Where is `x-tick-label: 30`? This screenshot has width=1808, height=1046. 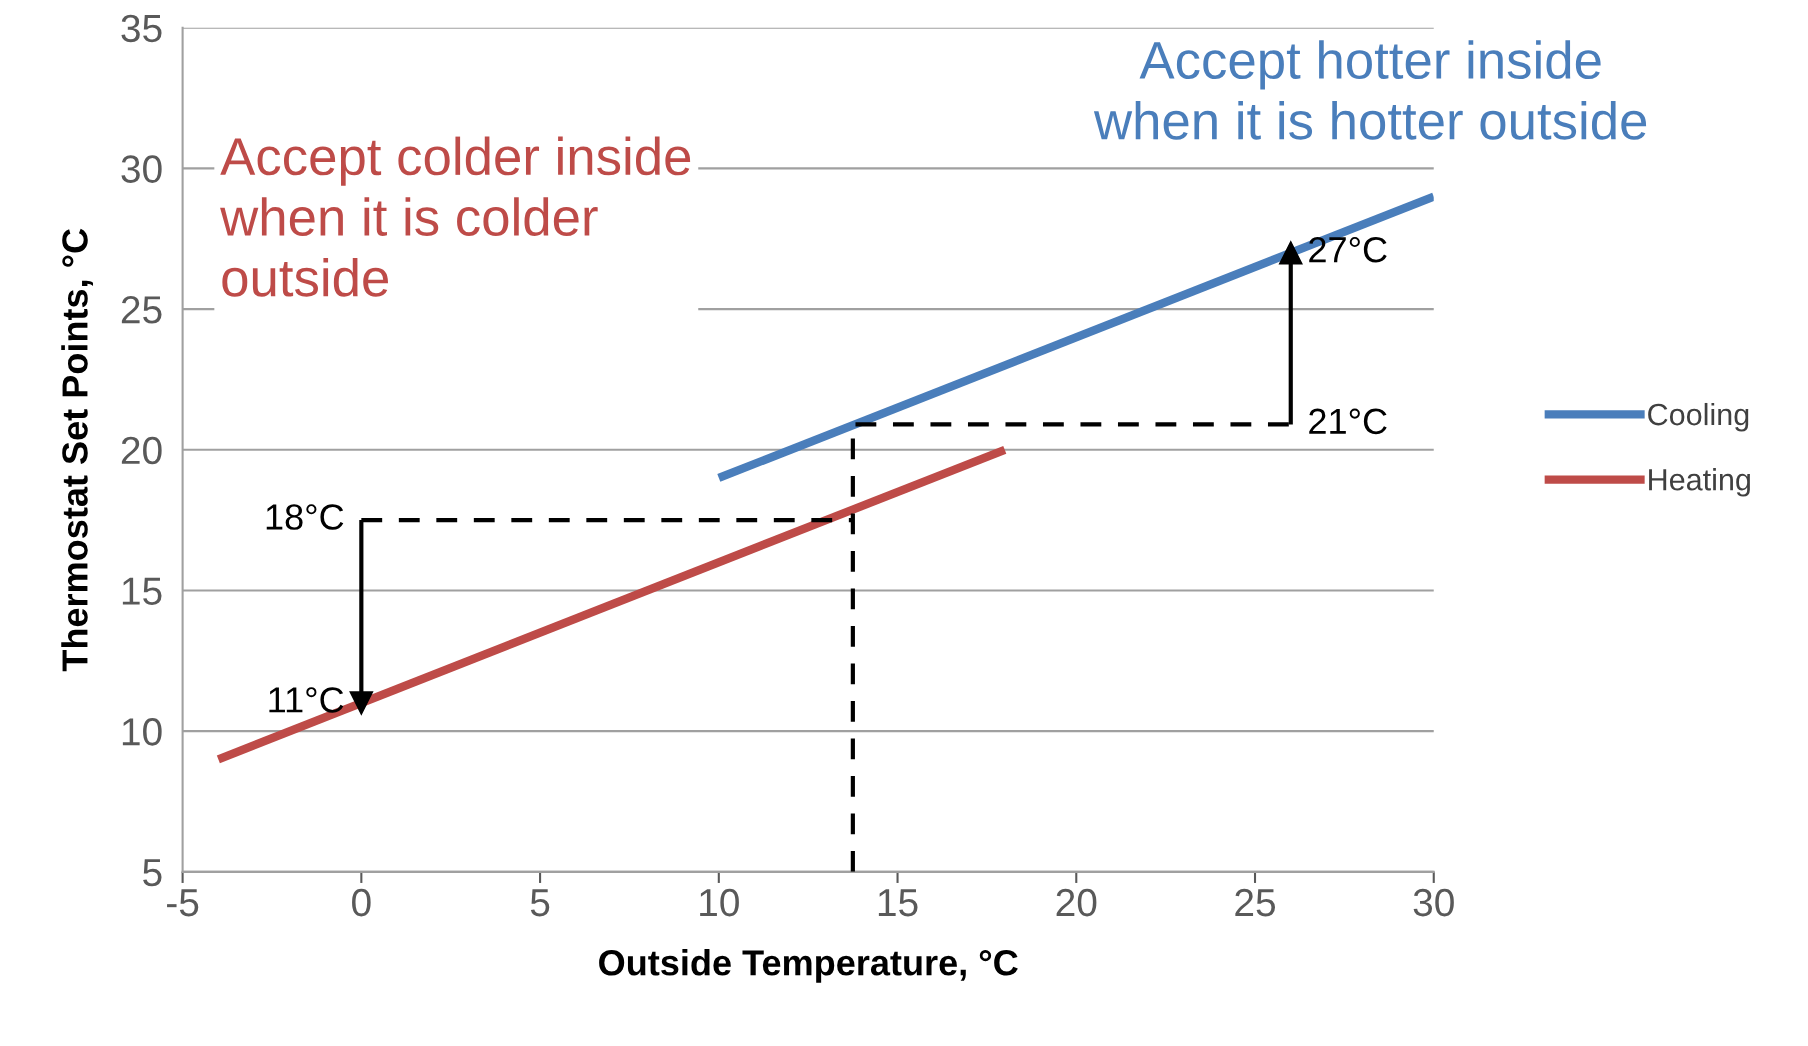 x-tick-label: 30 is located at coordinates (1433, 902).